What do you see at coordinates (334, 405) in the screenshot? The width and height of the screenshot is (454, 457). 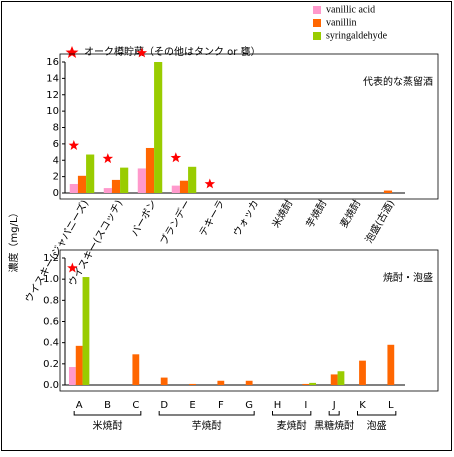 I see `x-tick-label: J` at bounding box center [334, 405].